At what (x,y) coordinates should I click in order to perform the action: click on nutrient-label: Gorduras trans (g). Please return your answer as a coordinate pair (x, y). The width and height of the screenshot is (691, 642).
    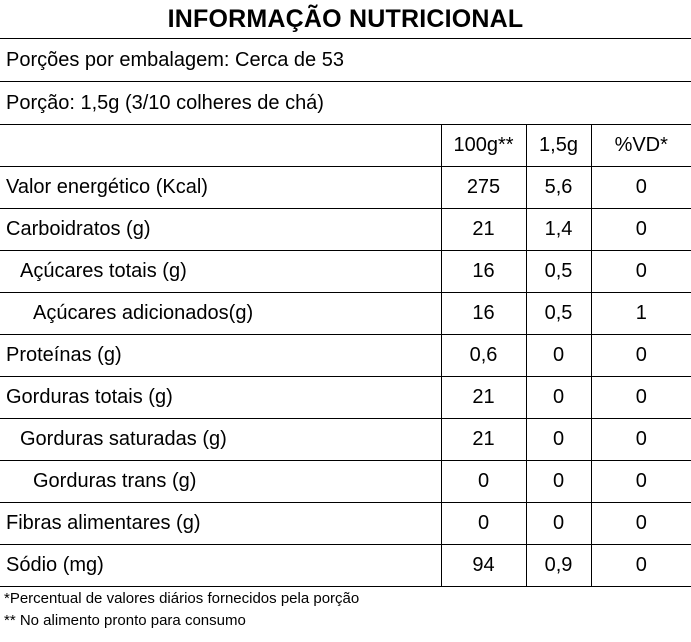
    Looking at the image, I should click on (220, 481).